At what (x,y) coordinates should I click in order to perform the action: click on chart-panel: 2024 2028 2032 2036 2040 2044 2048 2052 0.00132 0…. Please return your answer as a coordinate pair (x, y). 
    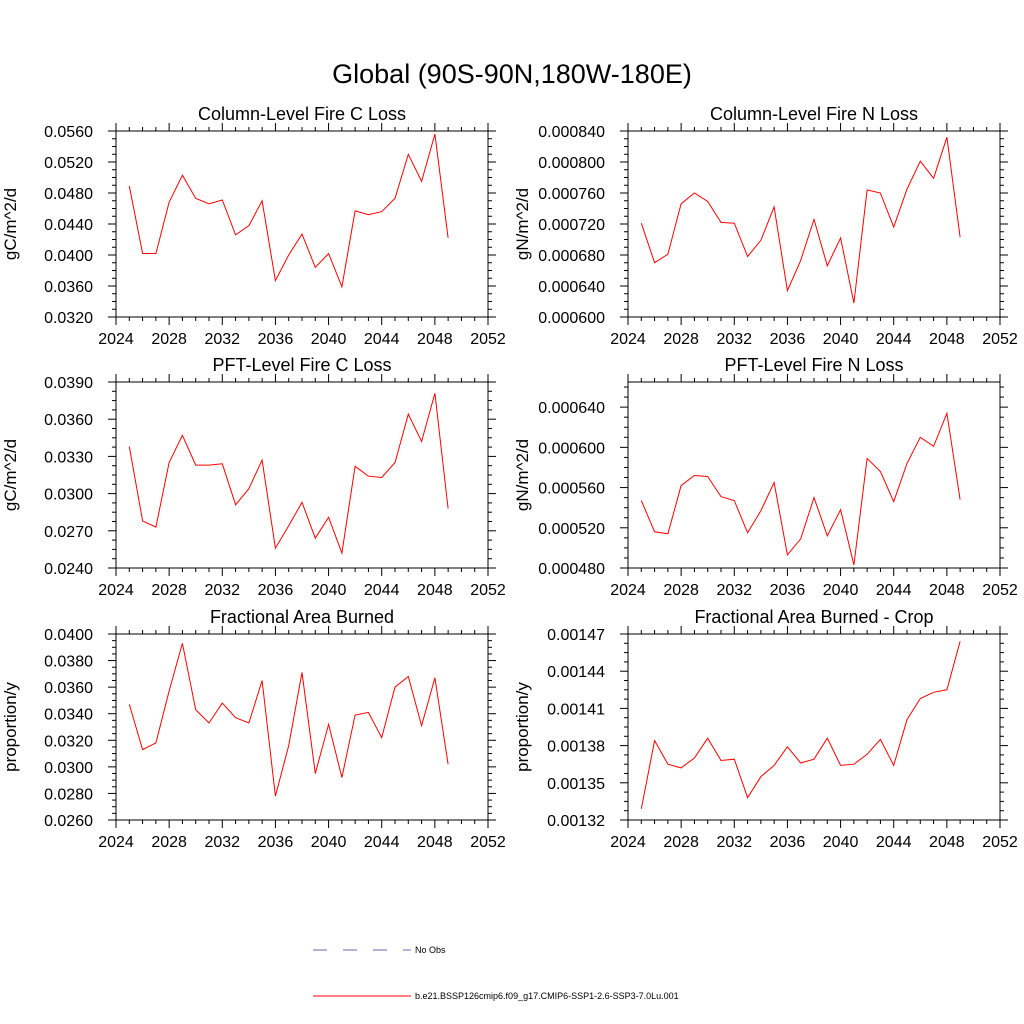
    Looking at the image, I should click on (765, 729).